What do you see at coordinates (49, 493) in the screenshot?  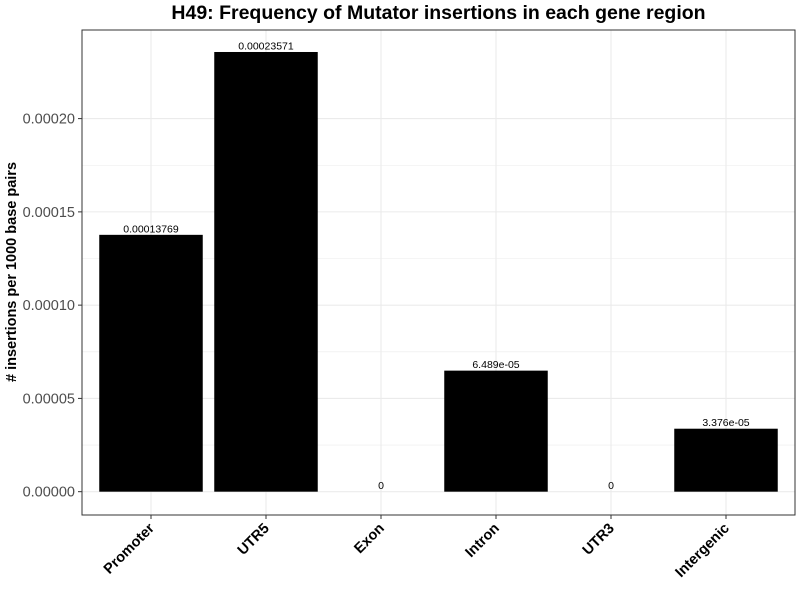 I see `y-tick-label: 0.00000` at bounding box center [49, 493].